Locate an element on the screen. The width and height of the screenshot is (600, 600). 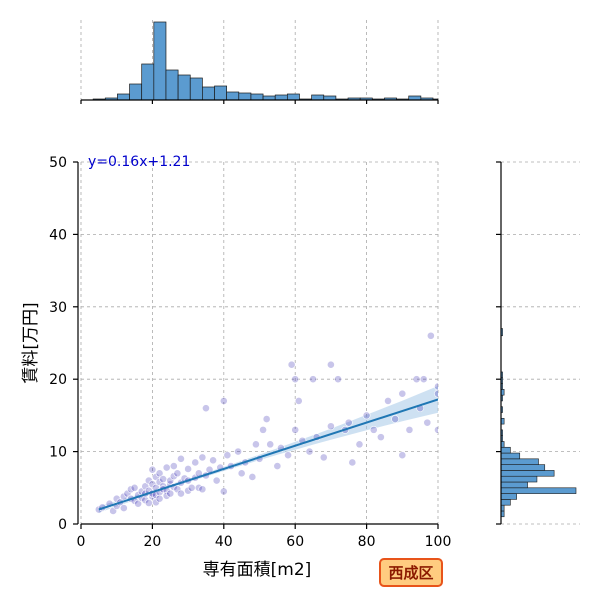
x-tick-label: 0 is located at coordinates (81, 542).